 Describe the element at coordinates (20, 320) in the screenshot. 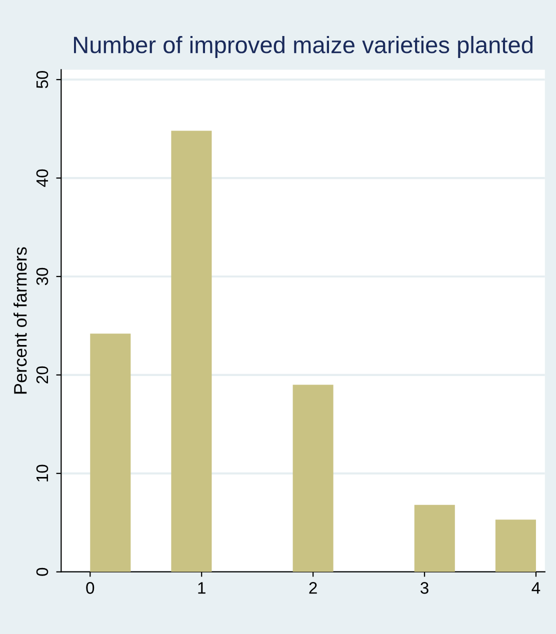

I see `y-axis-title: Percent of farmers` at that location.